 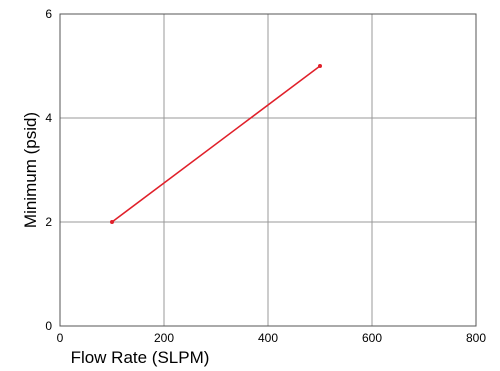 What do you see at coordinates (30, 170) in the screenshot?
I see `y-axis-title: Minimum (psid)` at bounding box center [30, 170].